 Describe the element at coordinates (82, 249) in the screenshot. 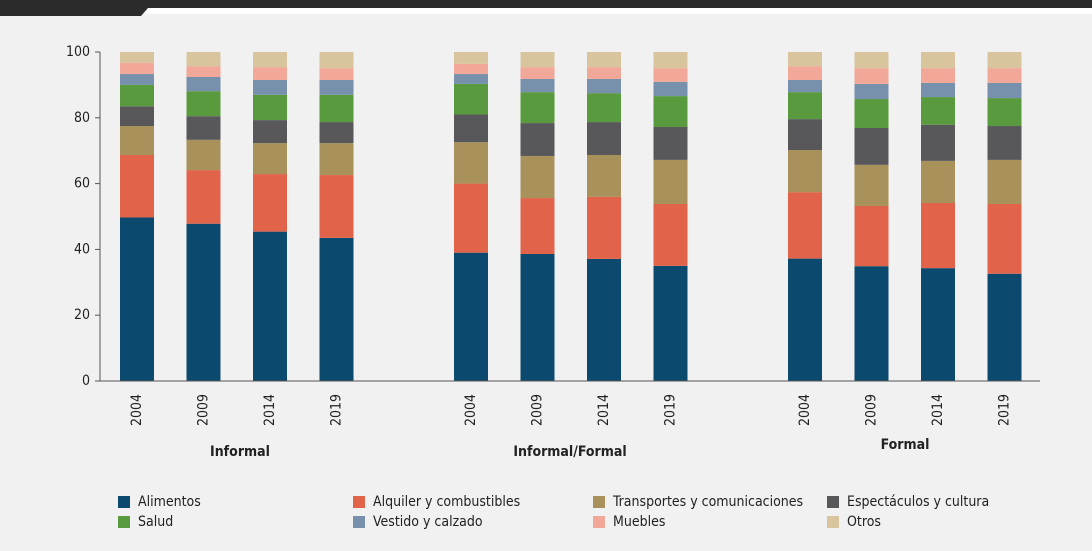

I see `y-tick-label: 40` at that location.